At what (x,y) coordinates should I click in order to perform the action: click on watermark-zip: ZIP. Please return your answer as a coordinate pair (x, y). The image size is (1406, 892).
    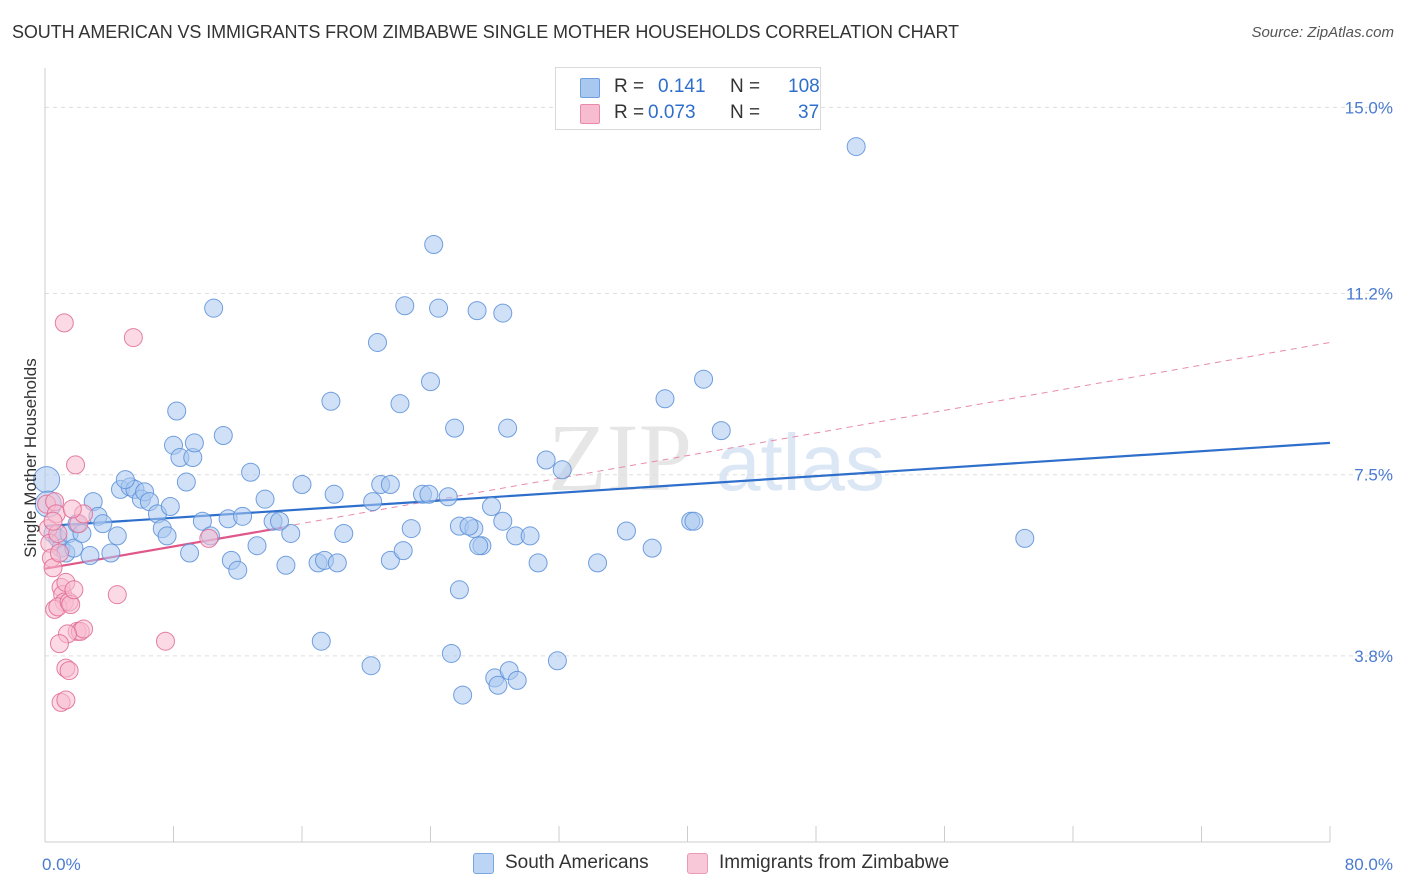
    Looking at the image, I should click on (620, 457).